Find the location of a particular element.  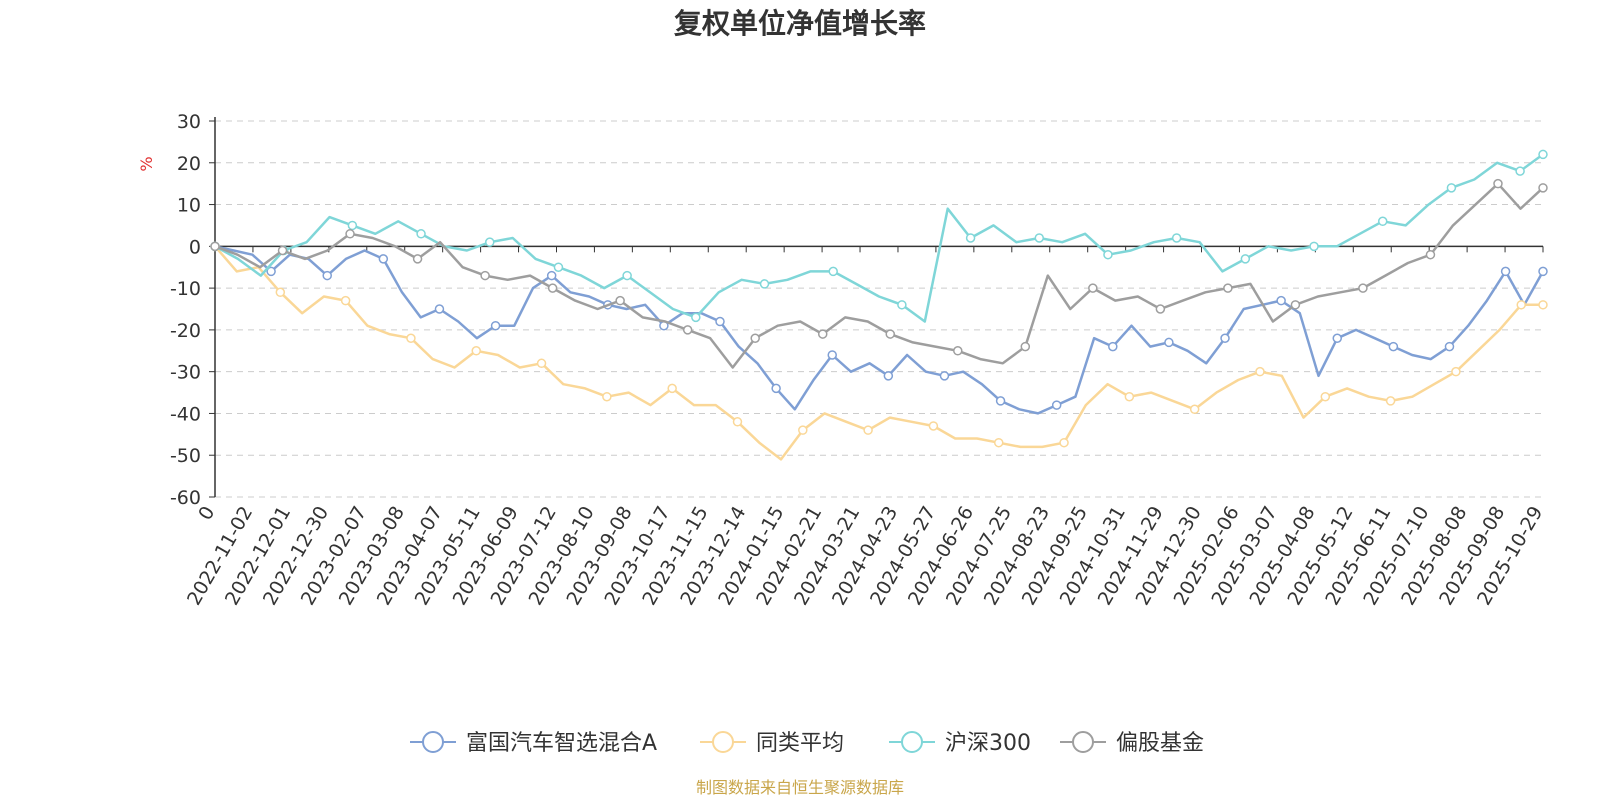

y-tick-label: 30 is located at coordinates (189, 122).